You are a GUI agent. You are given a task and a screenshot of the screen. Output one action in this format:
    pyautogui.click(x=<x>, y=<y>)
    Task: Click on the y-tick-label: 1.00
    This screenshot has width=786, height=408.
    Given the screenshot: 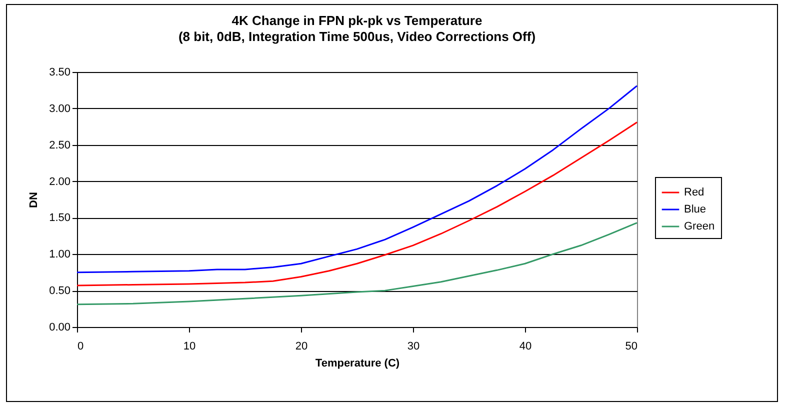 What is the action you would take?
    pyautogui.click(x=59, y=254)
    